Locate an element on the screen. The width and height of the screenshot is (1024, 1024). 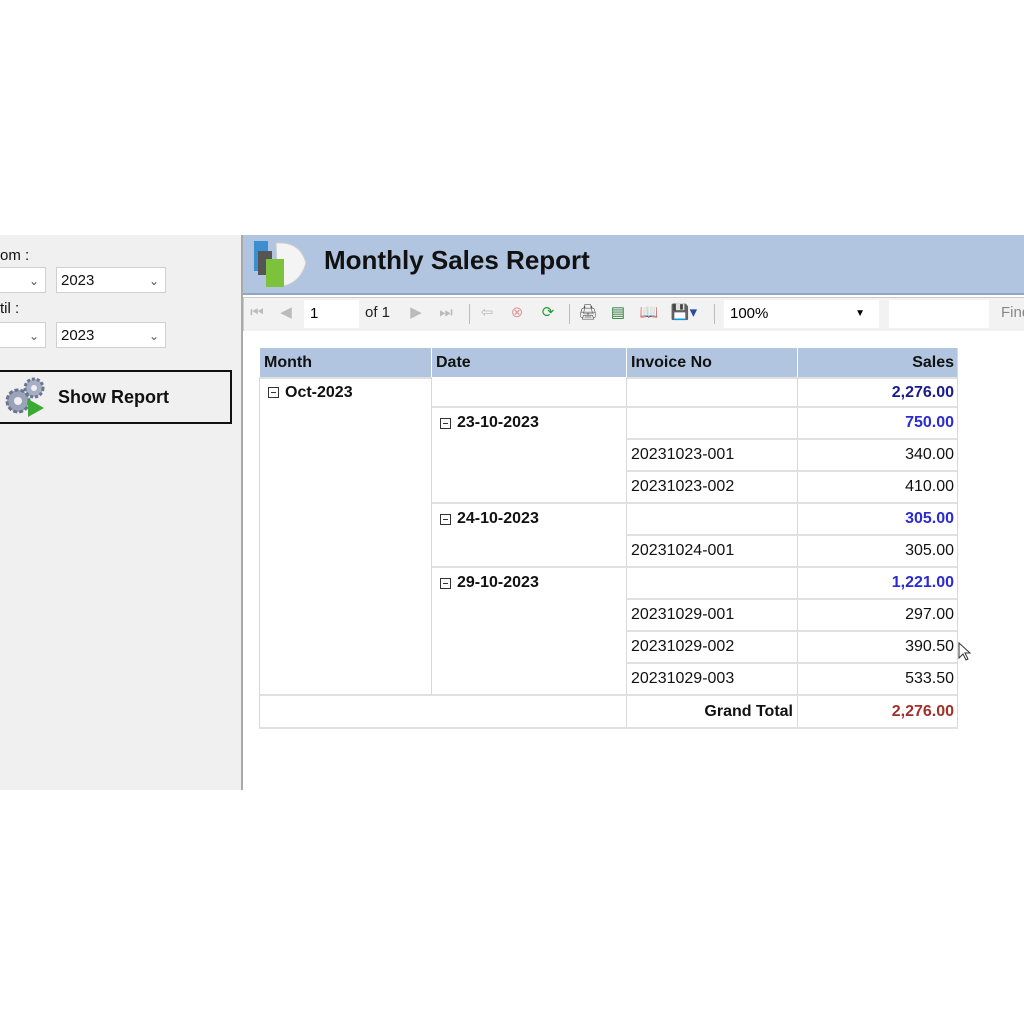
date-row-sales: 1,221.00 is located at coordinates (877, 582).